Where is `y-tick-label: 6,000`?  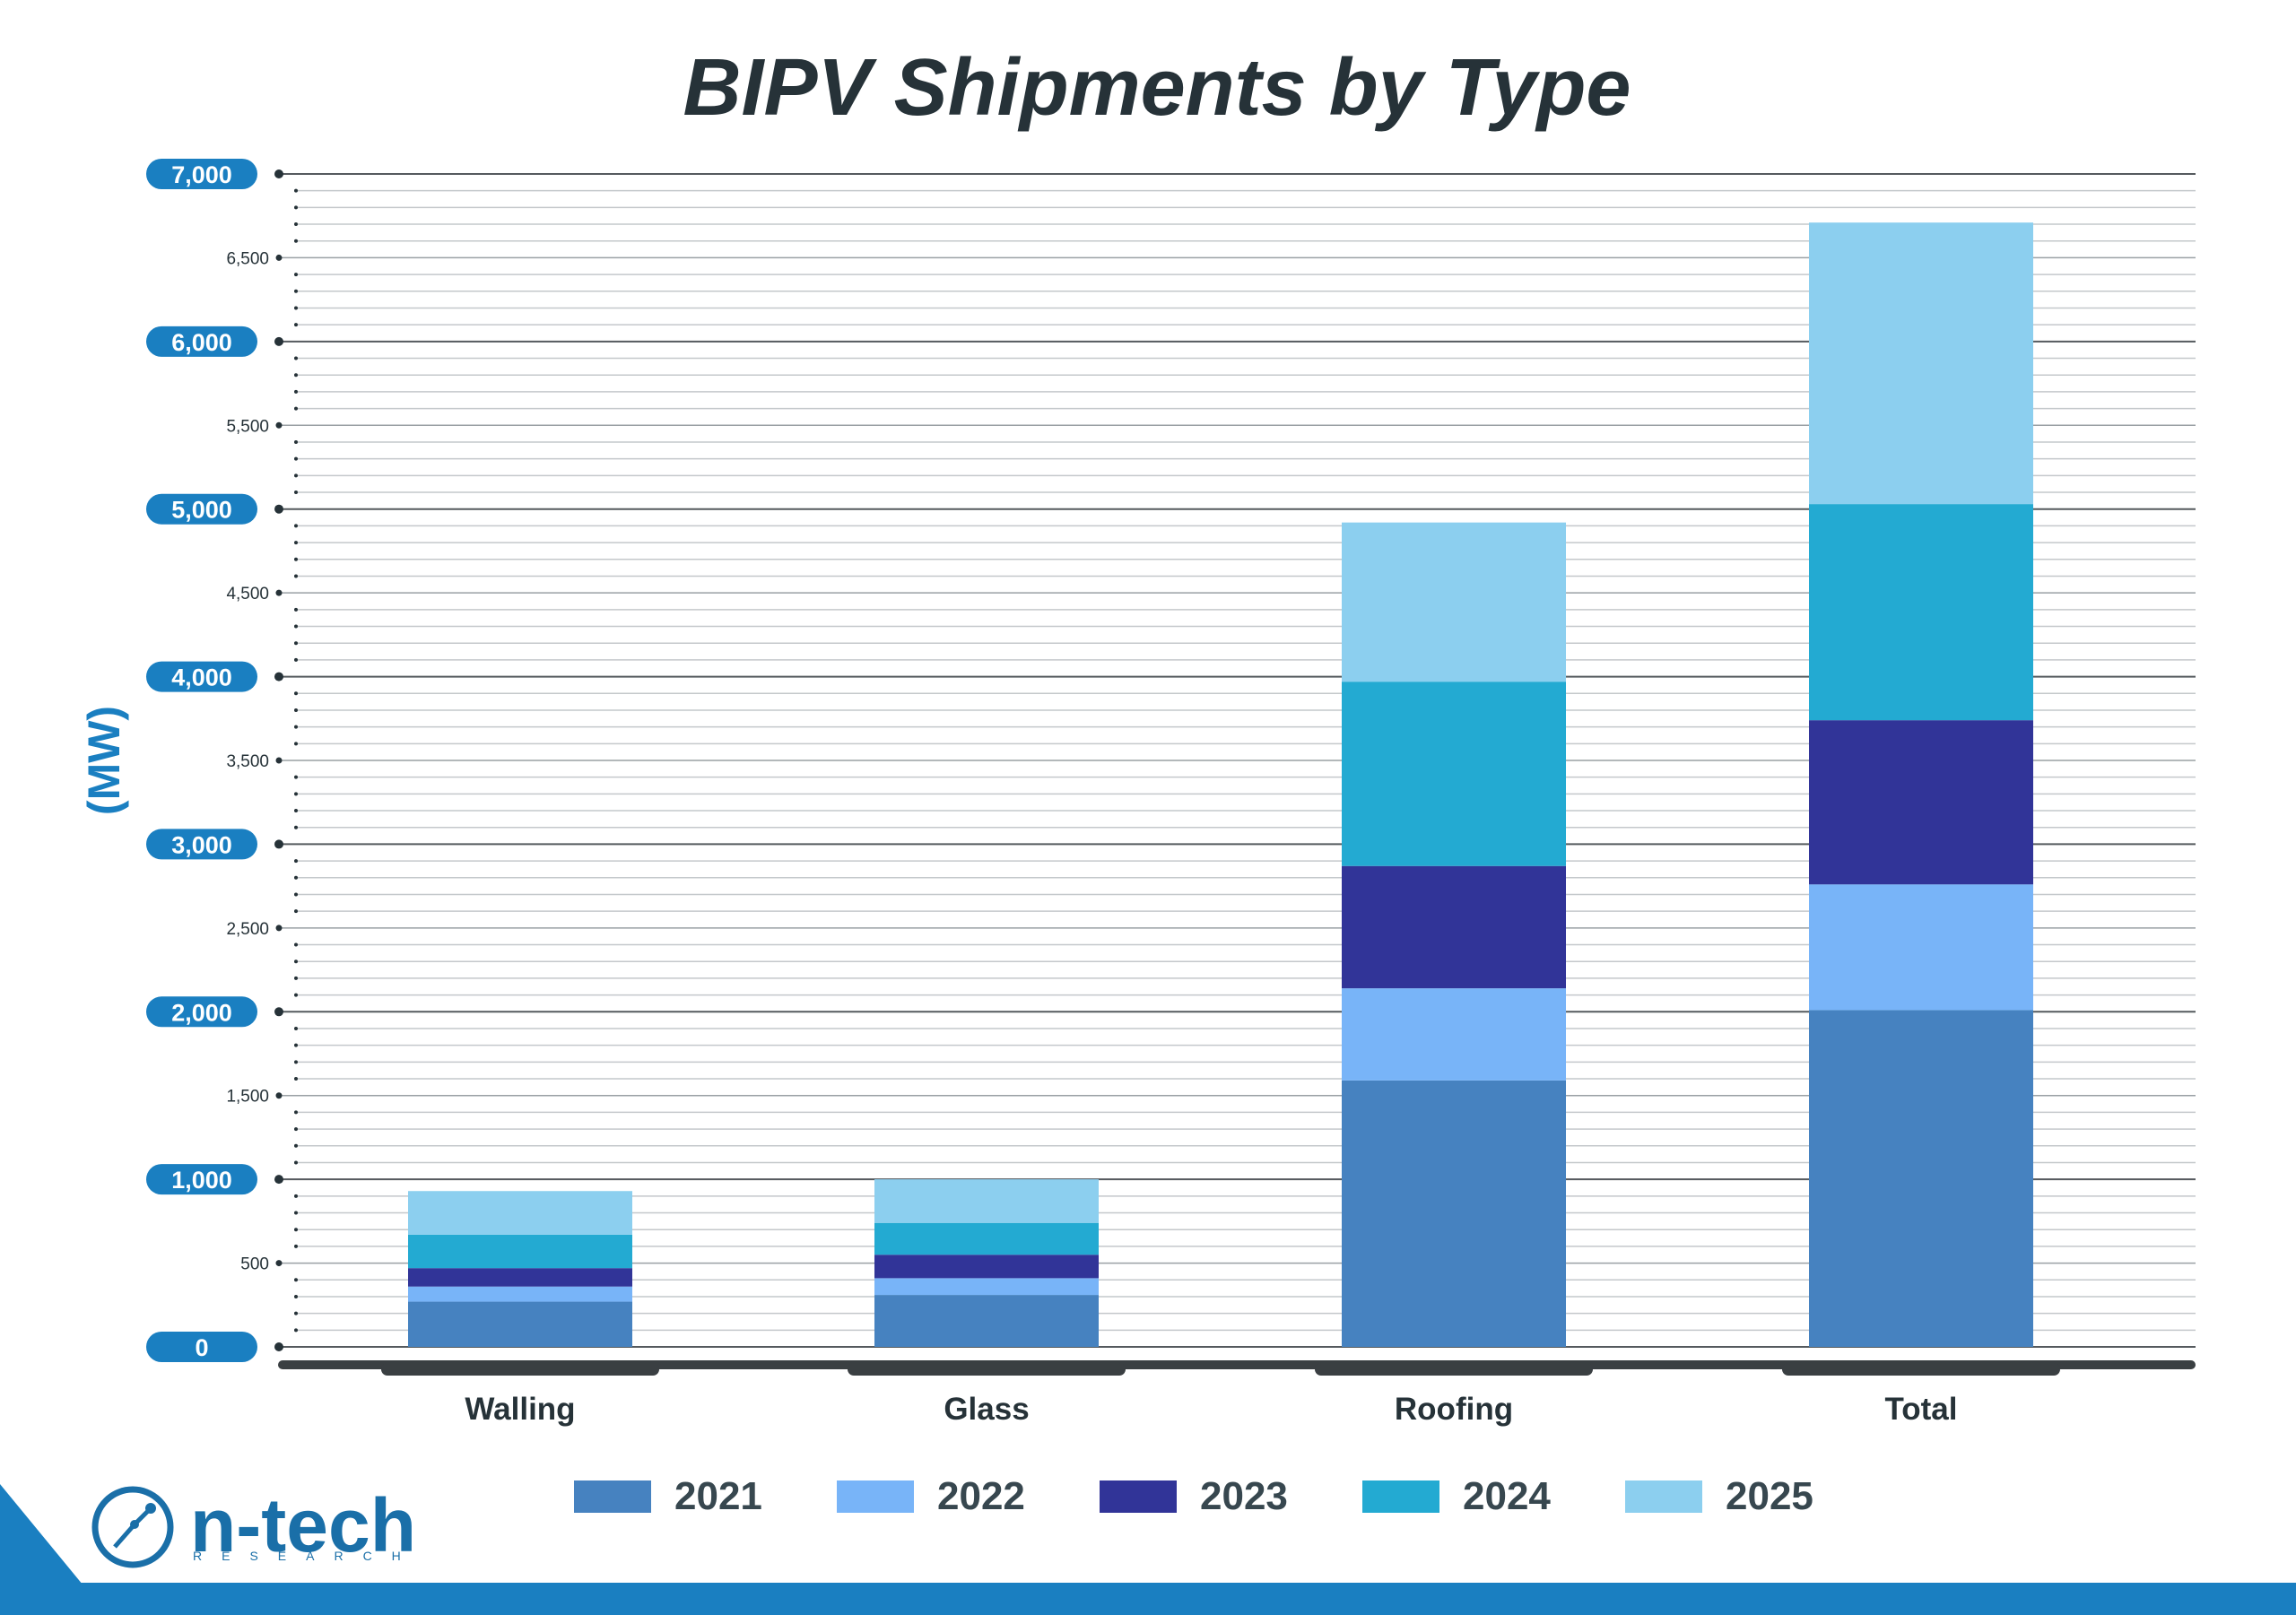 y-tick-label: 6,000 is located at coordinates (201, 342).